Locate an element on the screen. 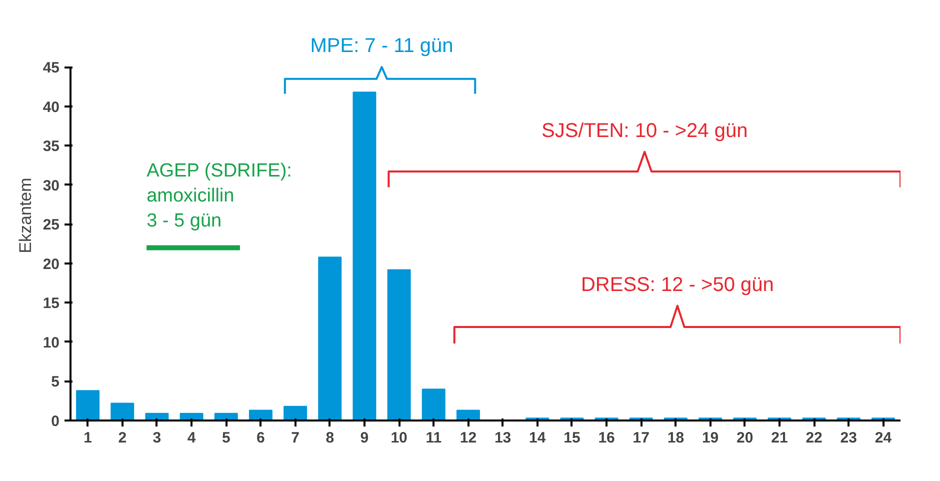  x-tick-label: 22 is located at coordinates (814, 438).